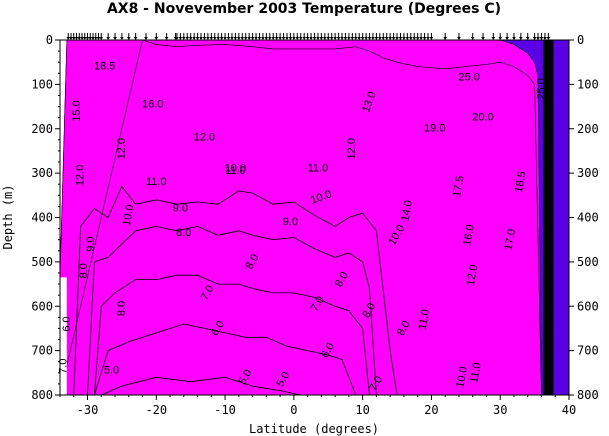 This screenshot has width=609, height=436. What do you see at coordinates (588, 395) in the screenshot?
I see `y-tick-label-right: 800` at bounding box center [588, 395].